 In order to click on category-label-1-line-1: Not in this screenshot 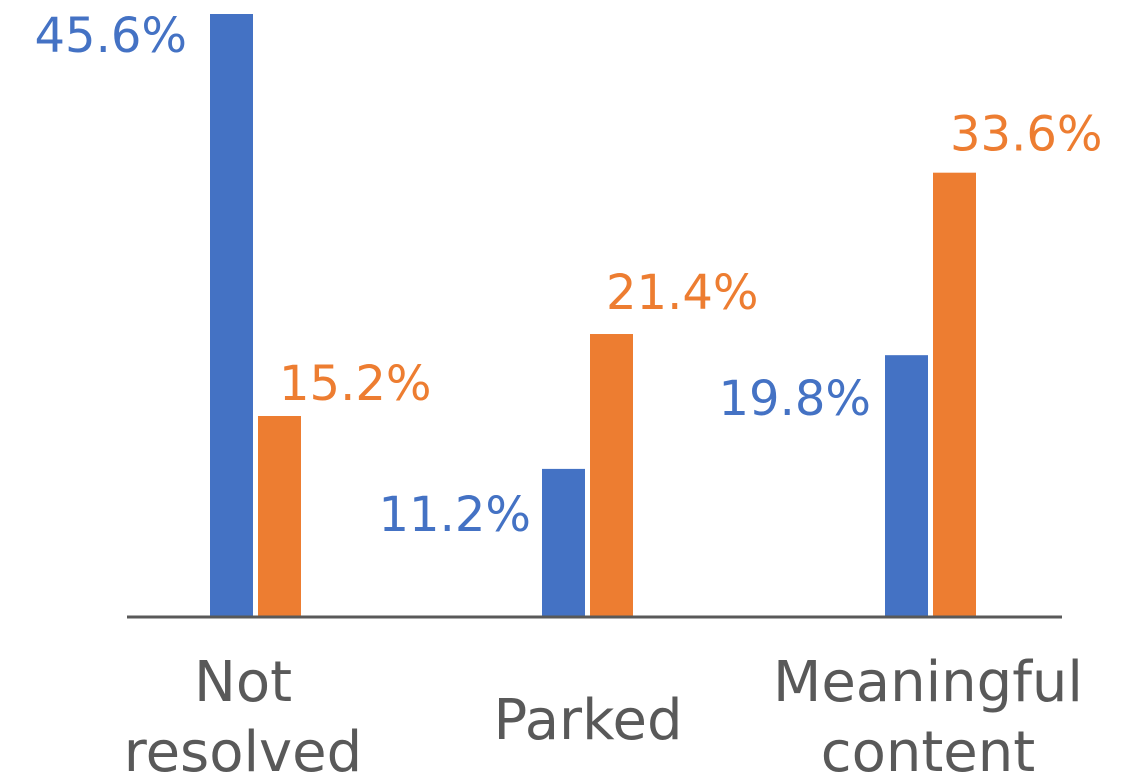, I will do `click(243, 682)`.